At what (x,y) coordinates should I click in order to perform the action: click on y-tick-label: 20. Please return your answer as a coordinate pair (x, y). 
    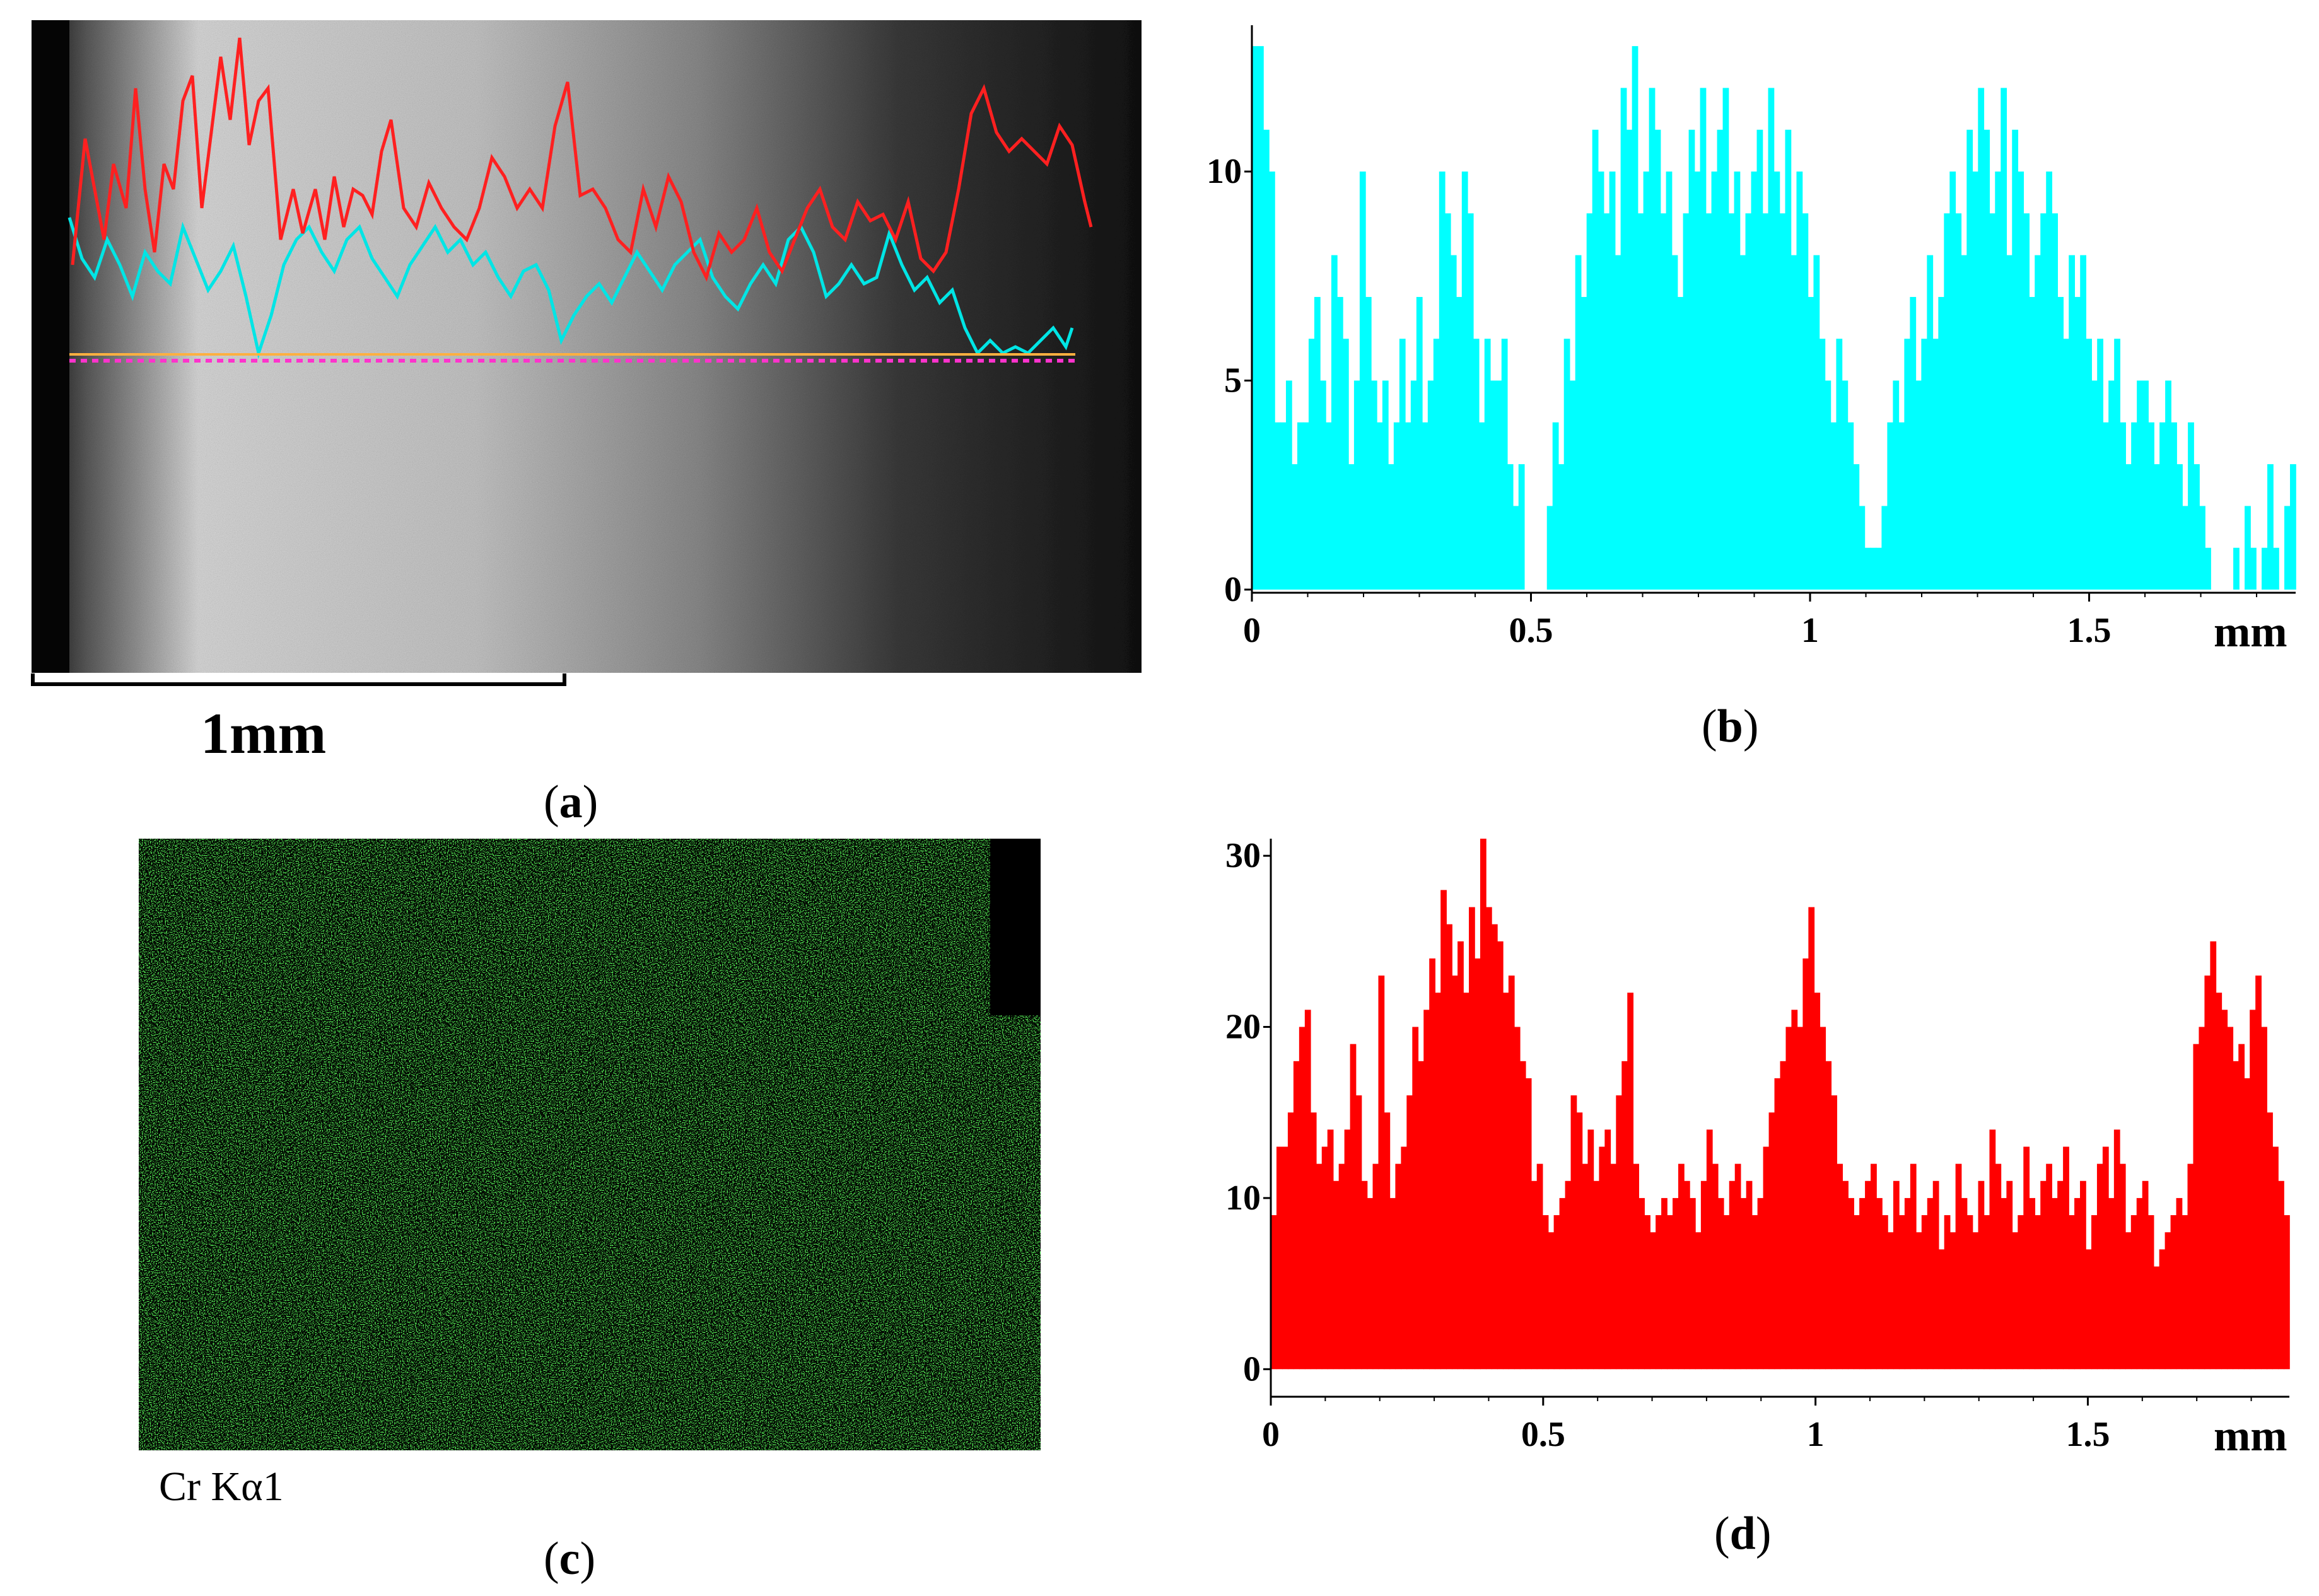
    Looking at the image, I should click on (1243, 1027).